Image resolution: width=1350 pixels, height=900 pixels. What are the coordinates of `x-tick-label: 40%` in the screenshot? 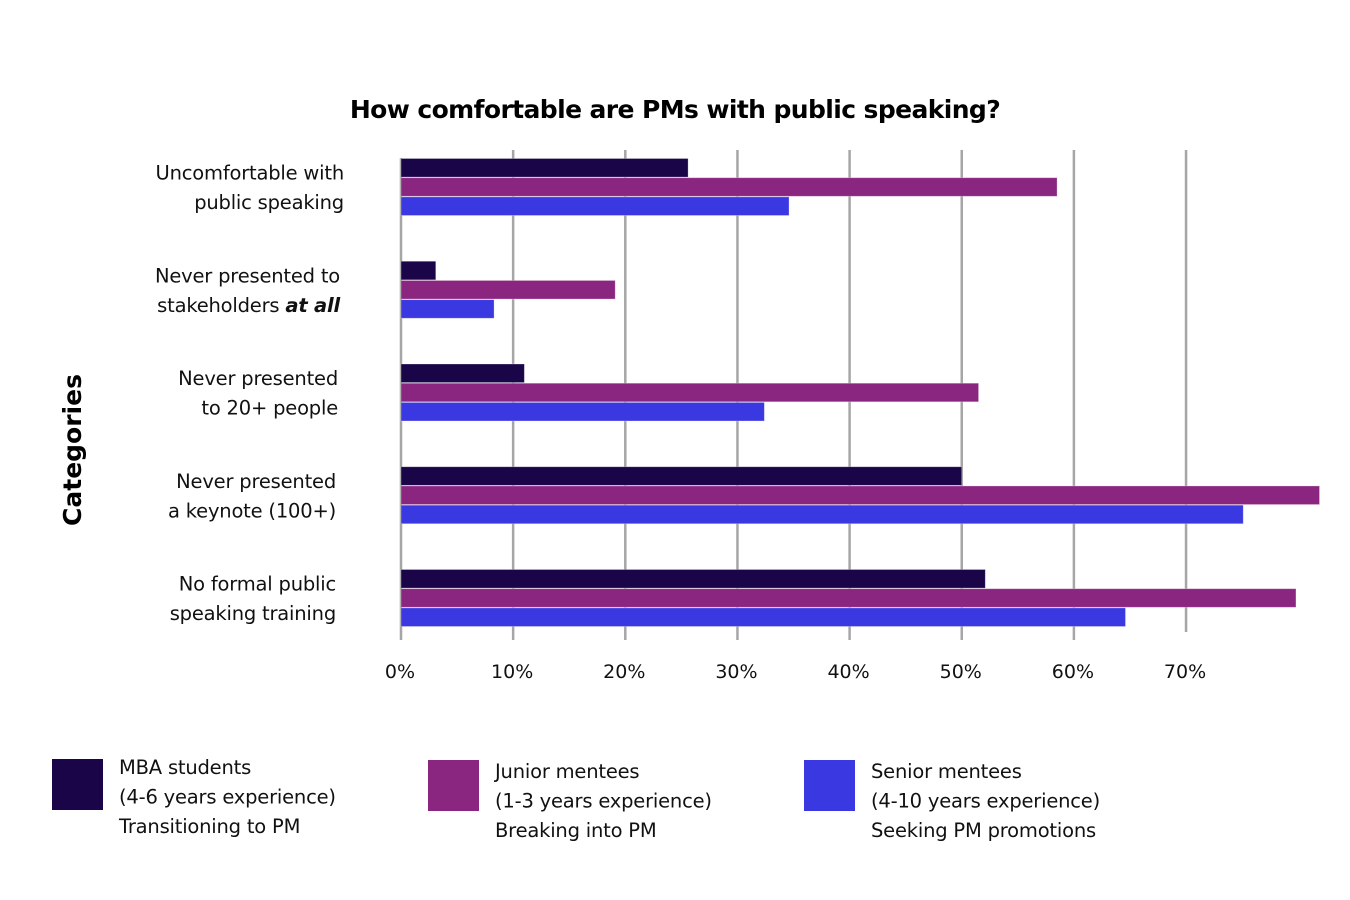 It's located at (848, 672).